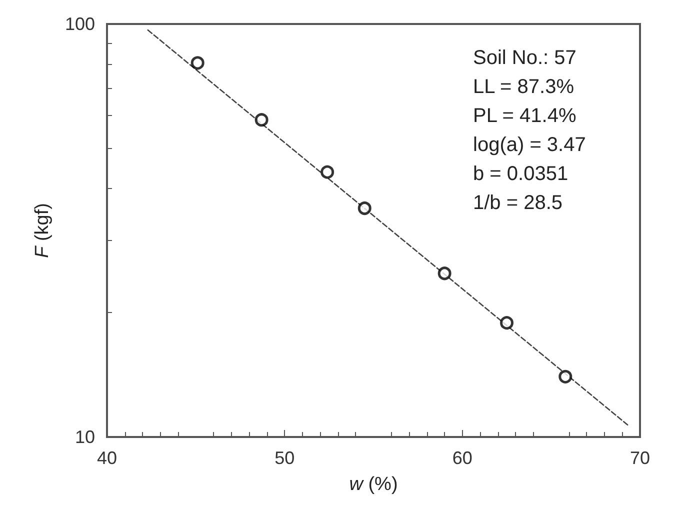 Image resolution: width=676 pixels, height=520 pixels. Describe the element at coordinates (529, 145) in the screenshot. I see `annotation: log(a) = 3.47` at that location.